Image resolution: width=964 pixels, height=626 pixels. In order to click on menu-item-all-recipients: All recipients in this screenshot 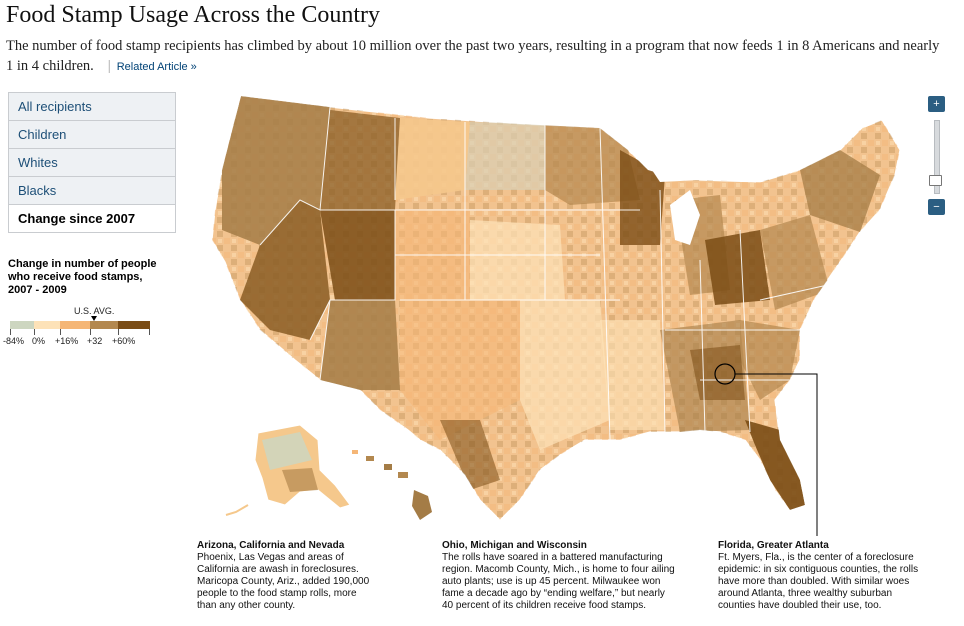, I will do `click(92, 107)`.